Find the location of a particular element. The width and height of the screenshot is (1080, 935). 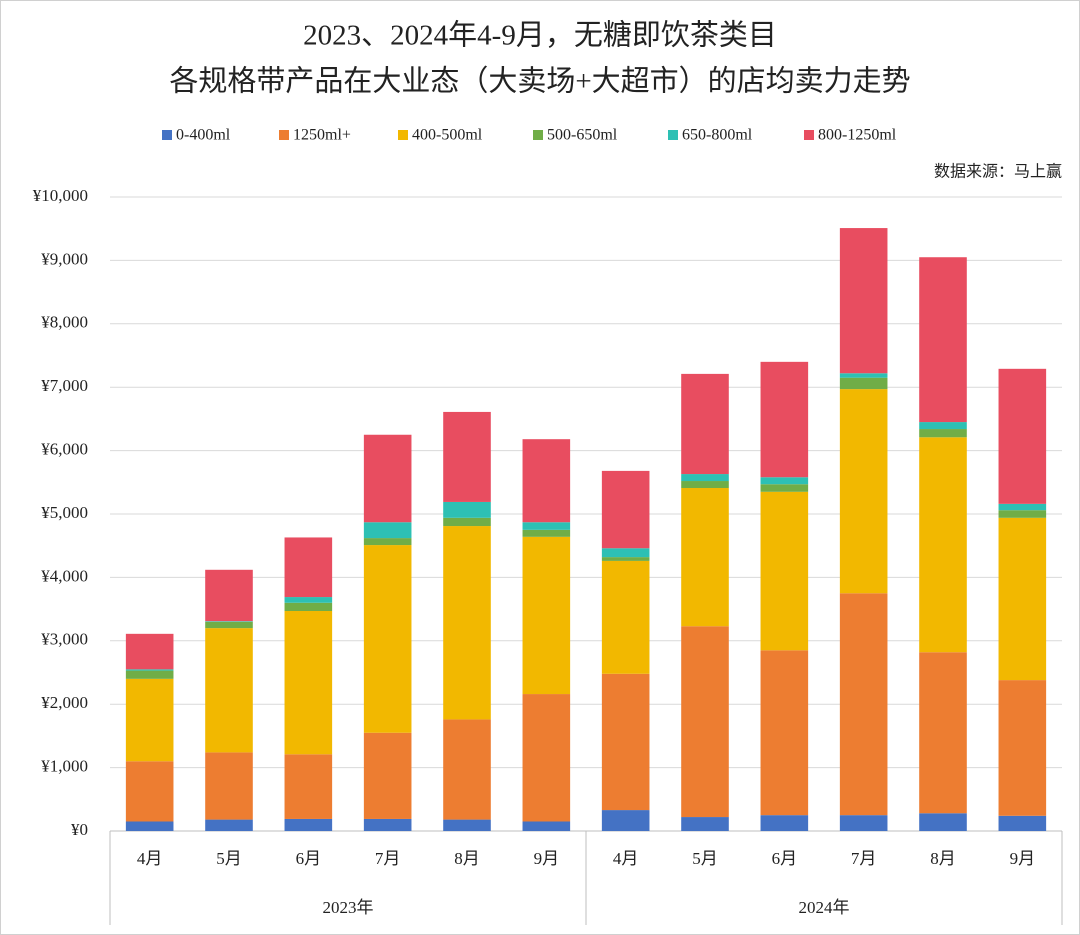

y-tick-label: ¥0 is located at coordinates (79, 829).